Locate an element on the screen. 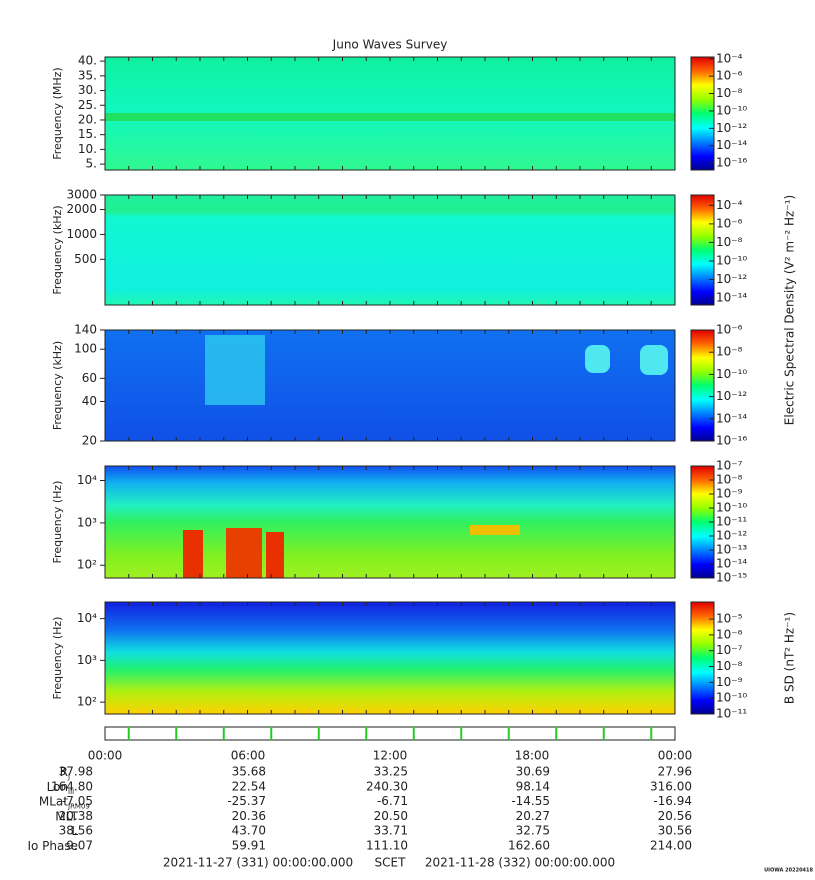  row-label: MLT is located at coordinates (66, 816).